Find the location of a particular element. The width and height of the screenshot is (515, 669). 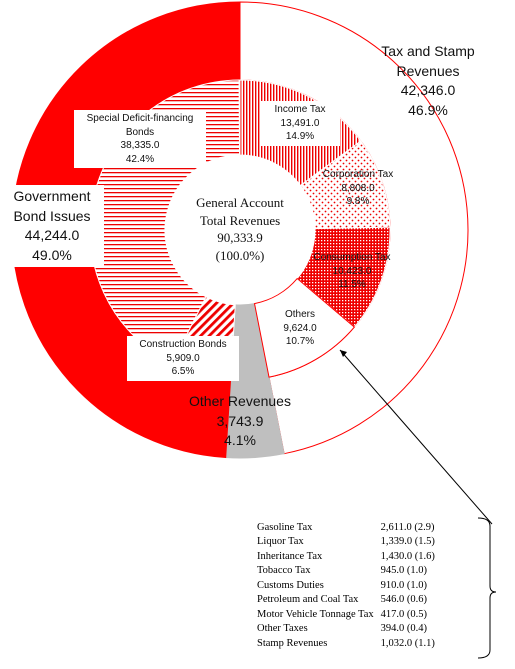

percent-label: 46.9% is located at coordinates (428, 109).